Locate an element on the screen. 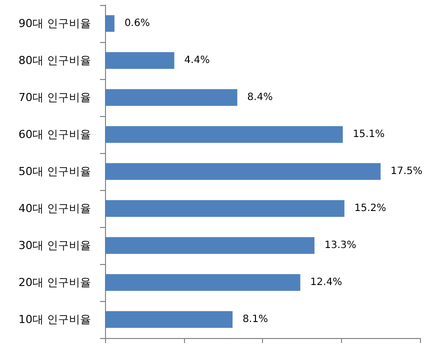 The image size is (445, 345). y-tick-label: 40대 인구비율 is located at coordinates (54, 208).